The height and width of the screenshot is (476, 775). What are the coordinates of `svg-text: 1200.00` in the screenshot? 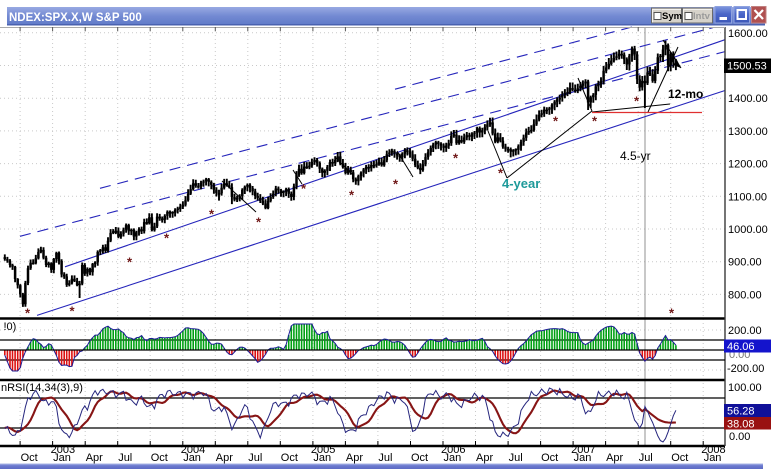 It's located at (748, 165).